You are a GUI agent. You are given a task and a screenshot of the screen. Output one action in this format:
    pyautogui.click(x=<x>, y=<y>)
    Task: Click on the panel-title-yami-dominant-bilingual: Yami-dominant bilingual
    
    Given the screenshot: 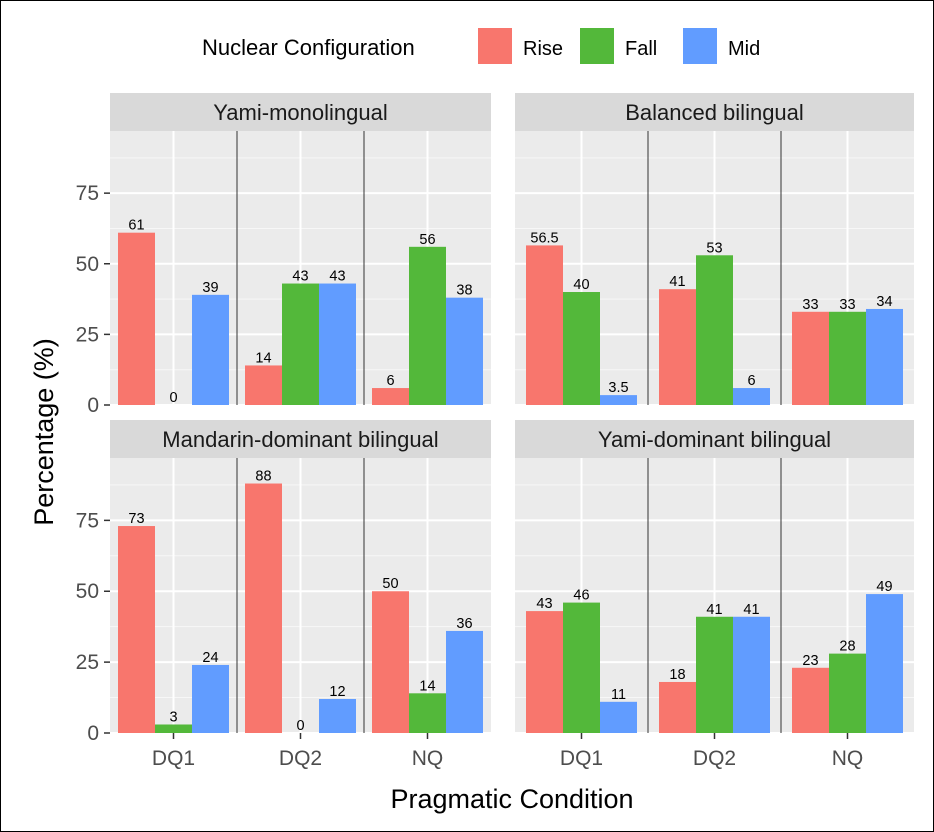 What is the action you would take?
    pyautogui.click(x=714, y=439)
    